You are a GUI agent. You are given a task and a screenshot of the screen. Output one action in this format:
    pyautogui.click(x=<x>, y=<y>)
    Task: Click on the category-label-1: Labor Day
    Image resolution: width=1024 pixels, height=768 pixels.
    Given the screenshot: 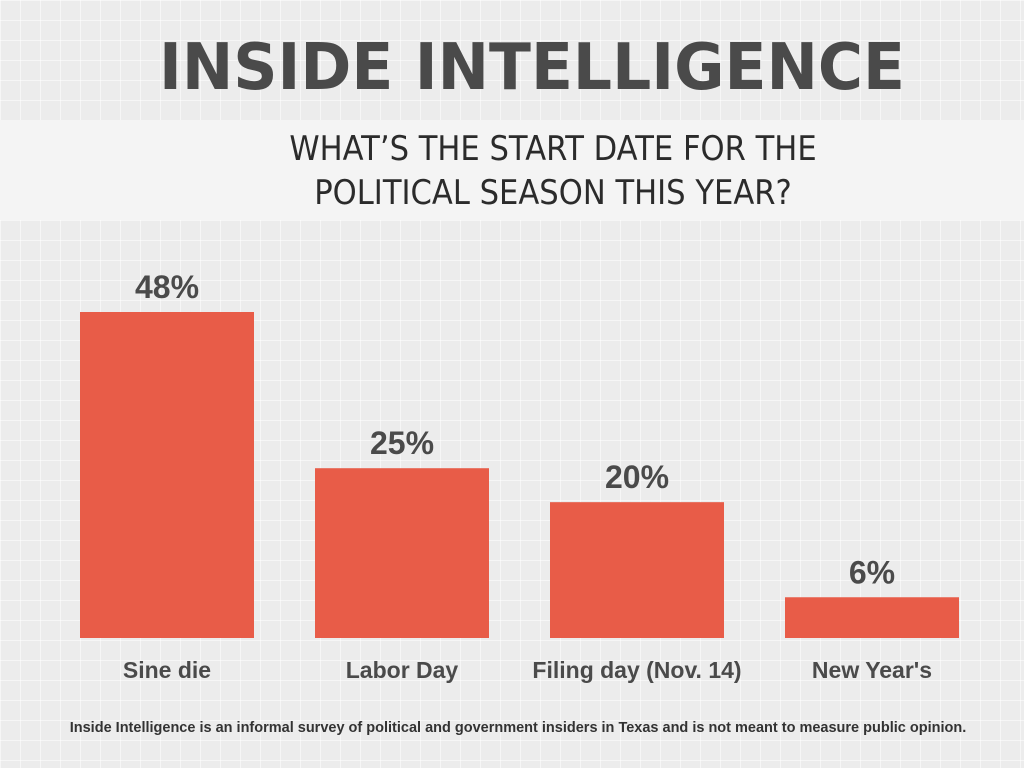 What is the action you would take?
    pyautogui.click(x=402, y=670)
    